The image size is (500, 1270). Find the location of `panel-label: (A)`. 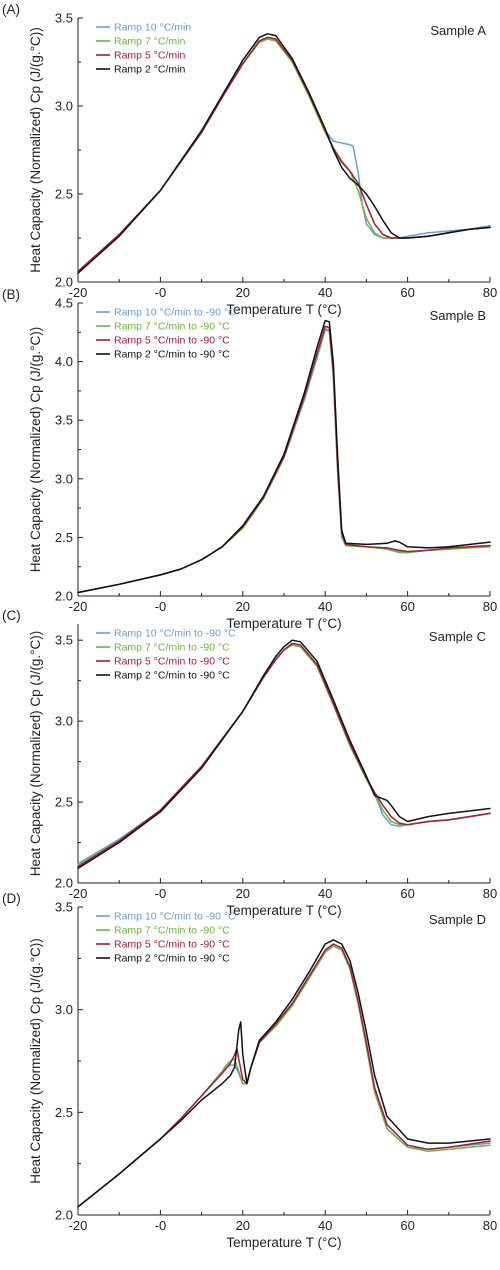

panel-label: (A) is located at coordinates (11, 9).